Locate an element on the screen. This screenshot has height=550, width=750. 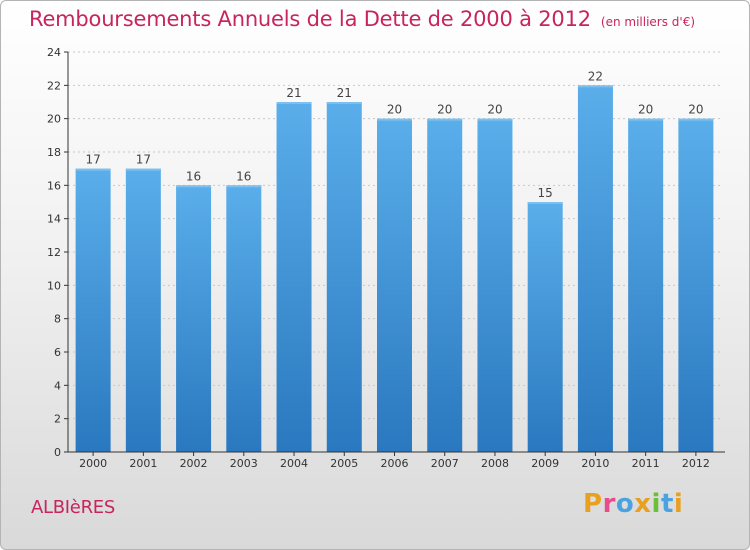
bar-2002 is located at coordinates (194, 319).